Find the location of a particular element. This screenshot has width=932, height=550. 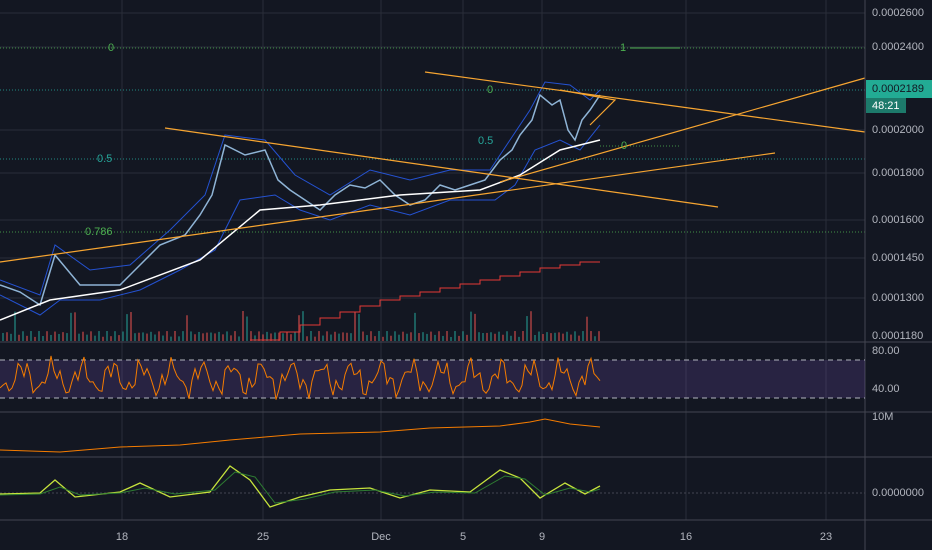

step-indicator is located at coordinates (425, 301).